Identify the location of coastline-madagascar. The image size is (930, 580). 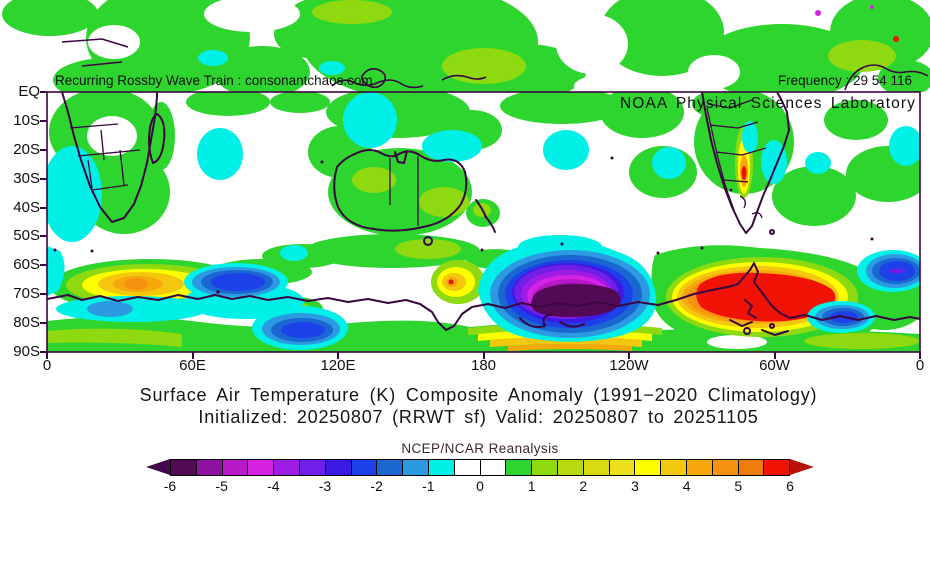
(157, 138).